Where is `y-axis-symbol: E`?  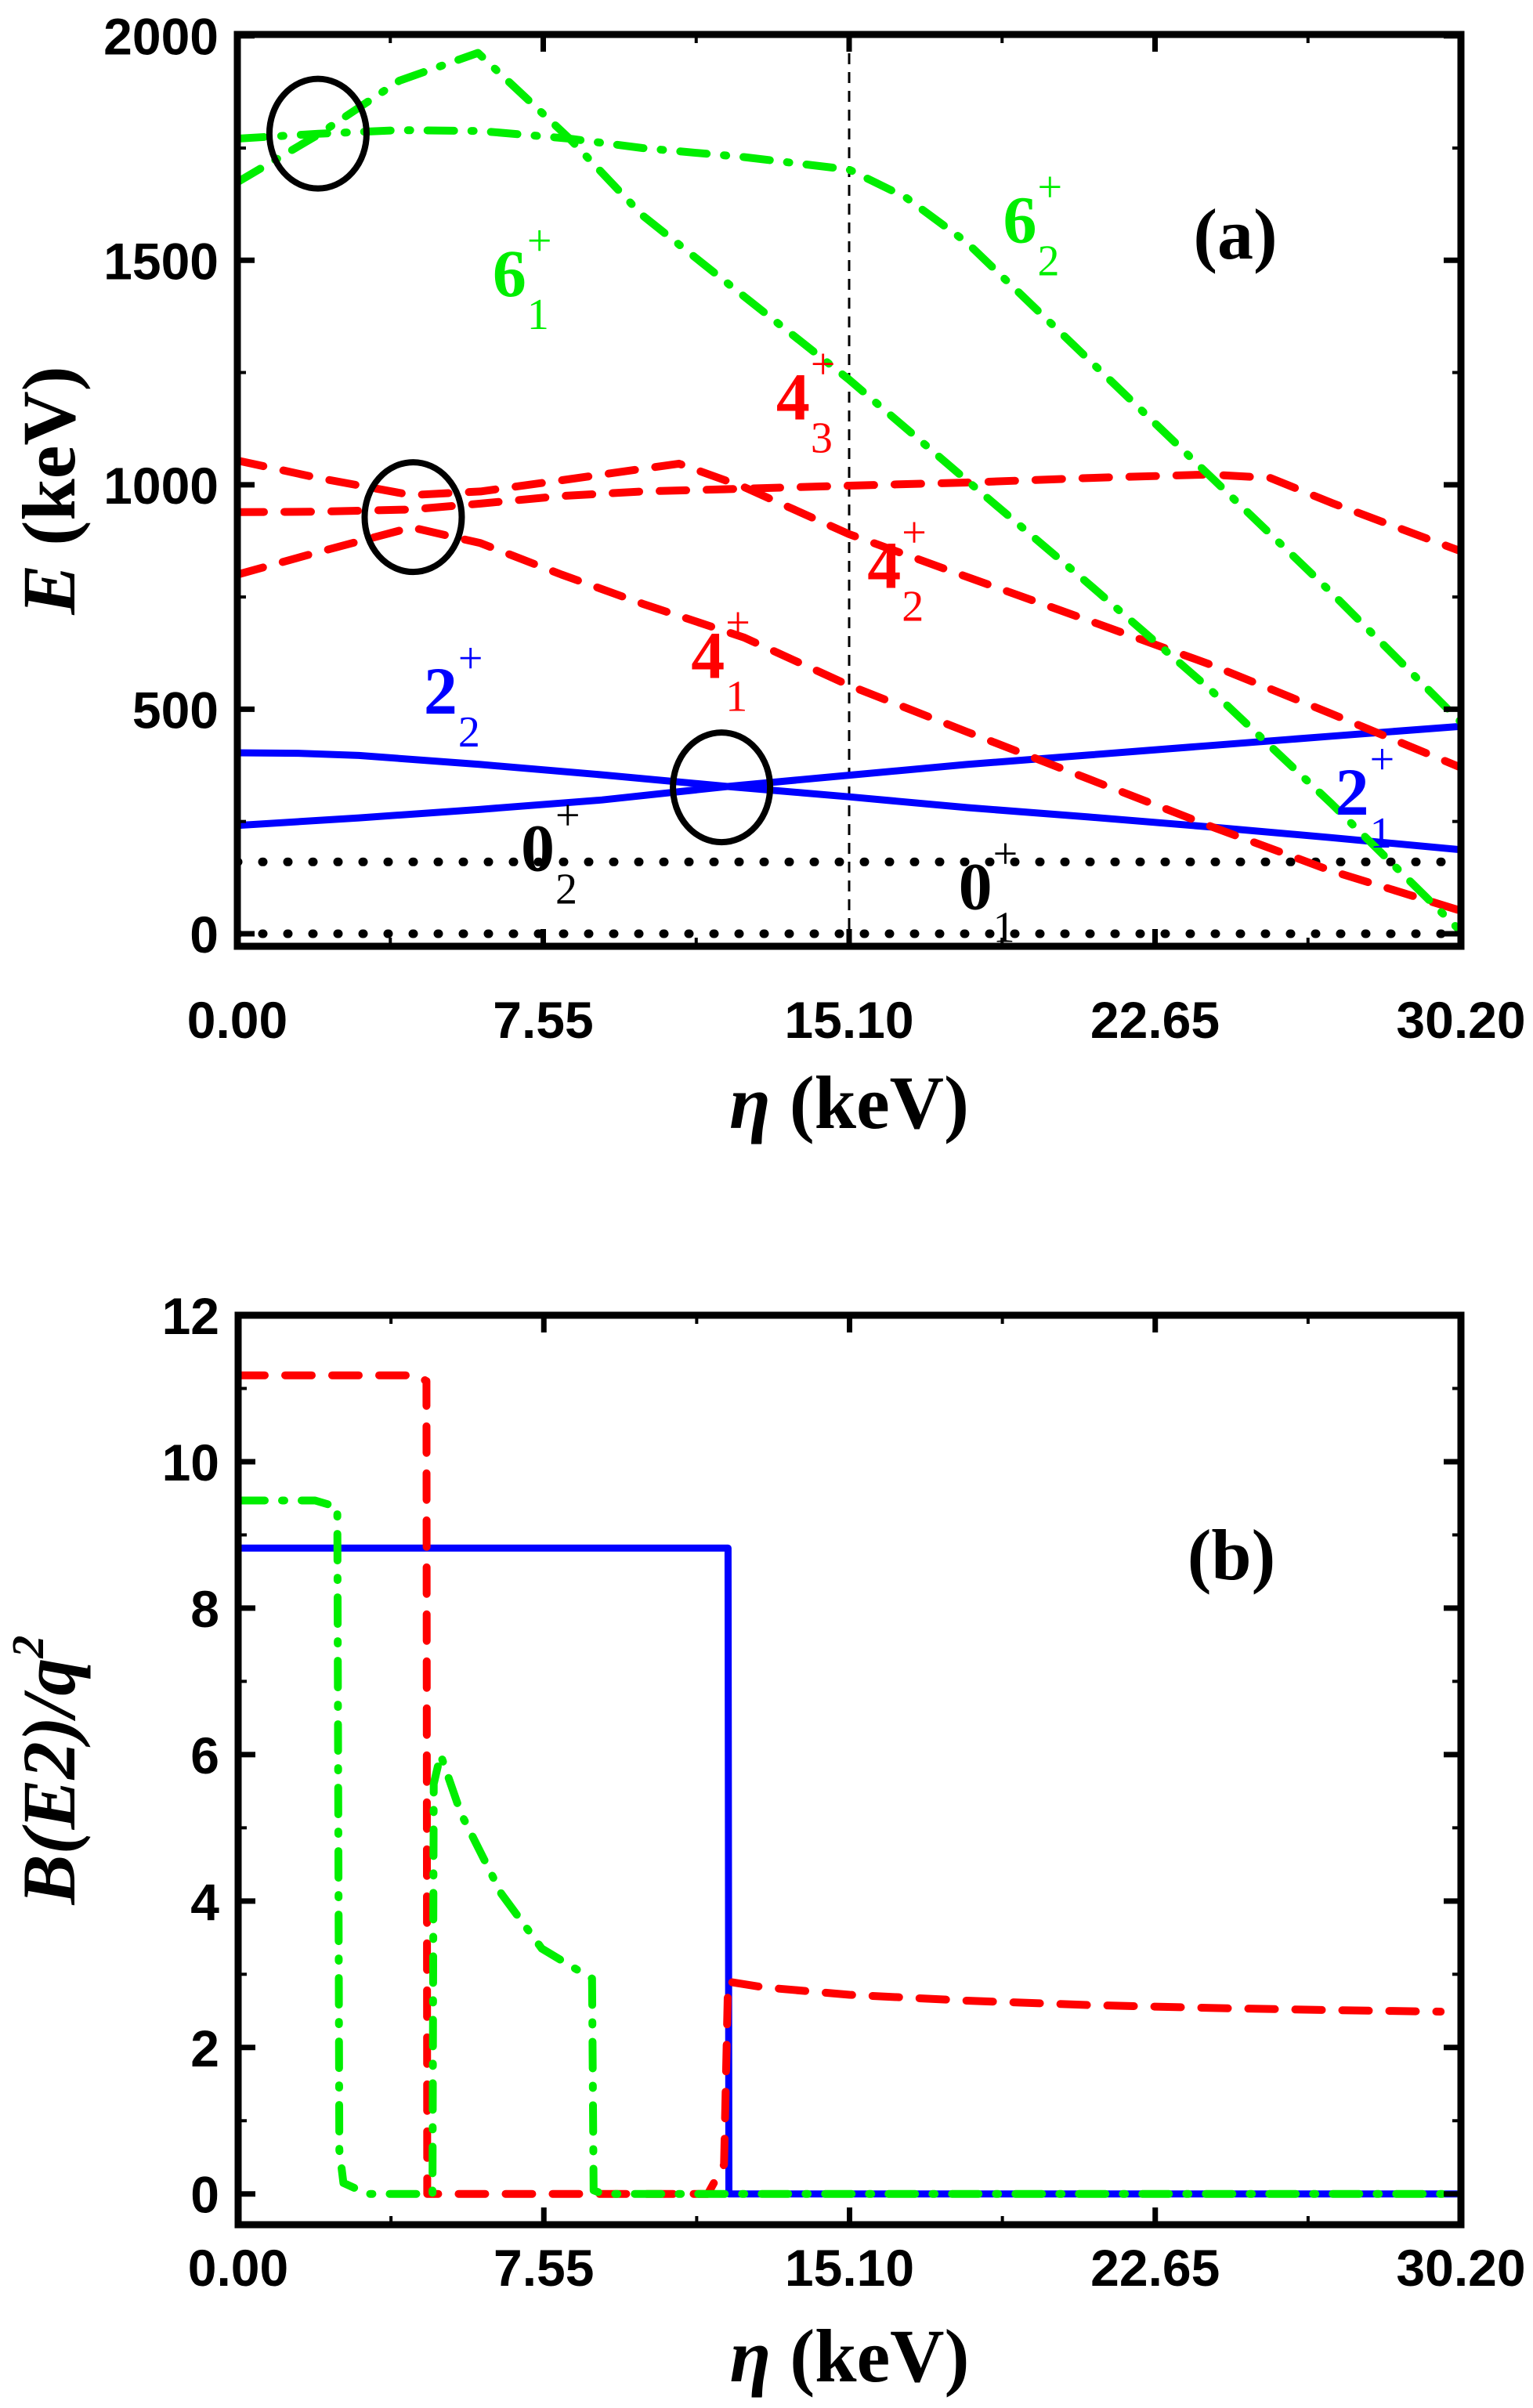 y-axis-symbol: E is located at coordinates (49, 590).